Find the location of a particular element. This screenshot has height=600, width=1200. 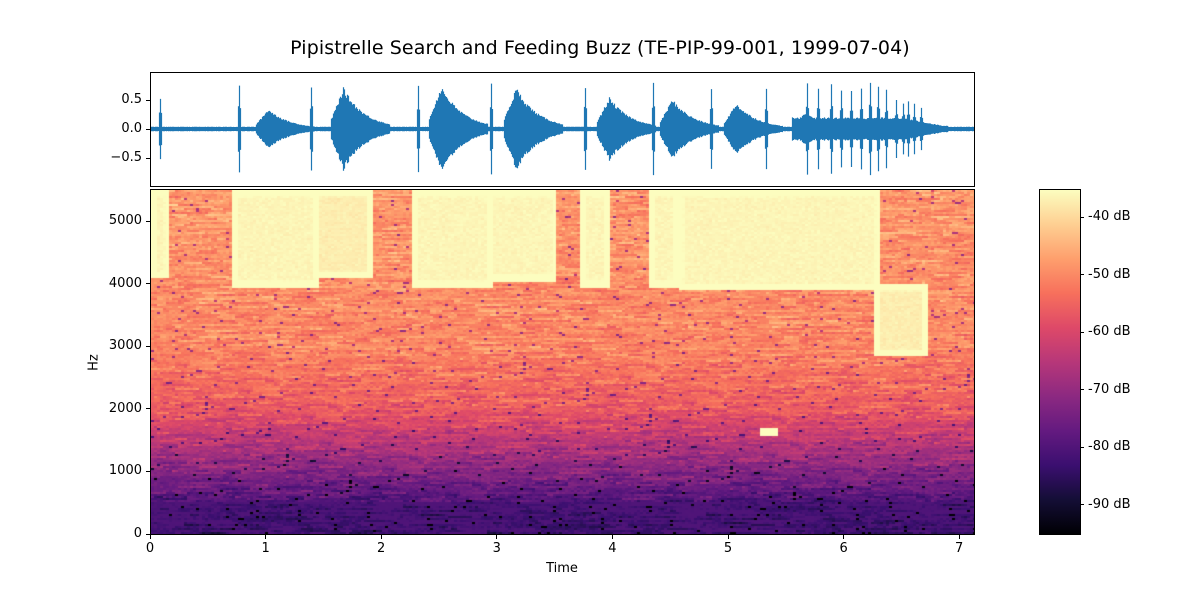

waveform-plot-area is located at coordinates (562, 129).